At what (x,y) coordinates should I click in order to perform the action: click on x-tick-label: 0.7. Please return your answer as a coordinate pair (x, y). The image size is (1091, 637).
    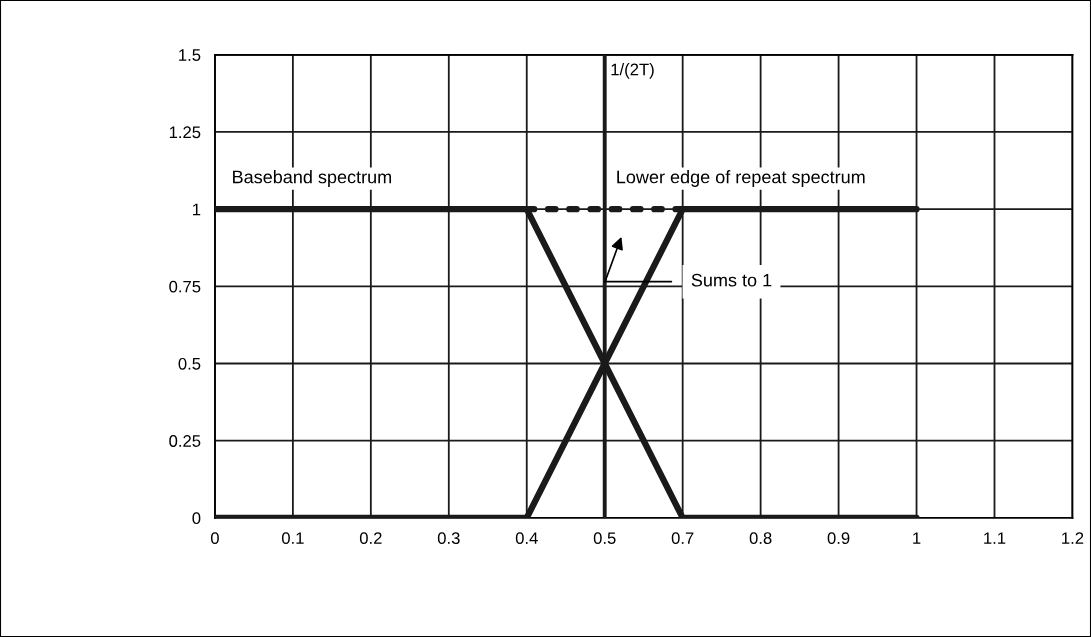
    Looking at the image, I should click on (682, 538).